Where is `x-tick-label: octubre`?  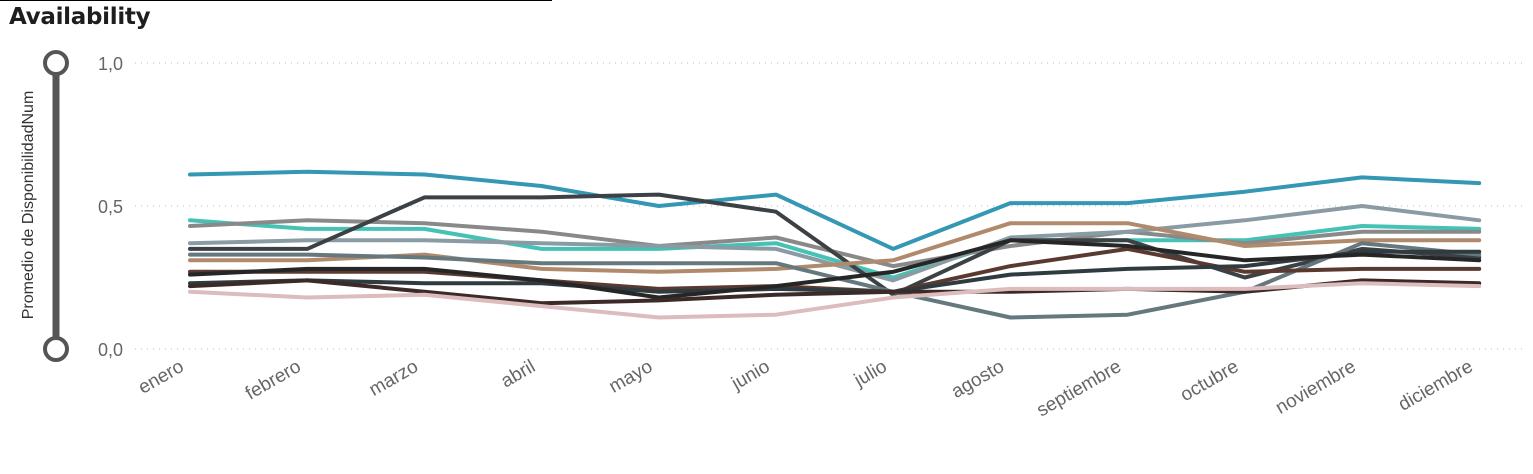 x-tick-label: octubre is located at coordinates (1209, 381).